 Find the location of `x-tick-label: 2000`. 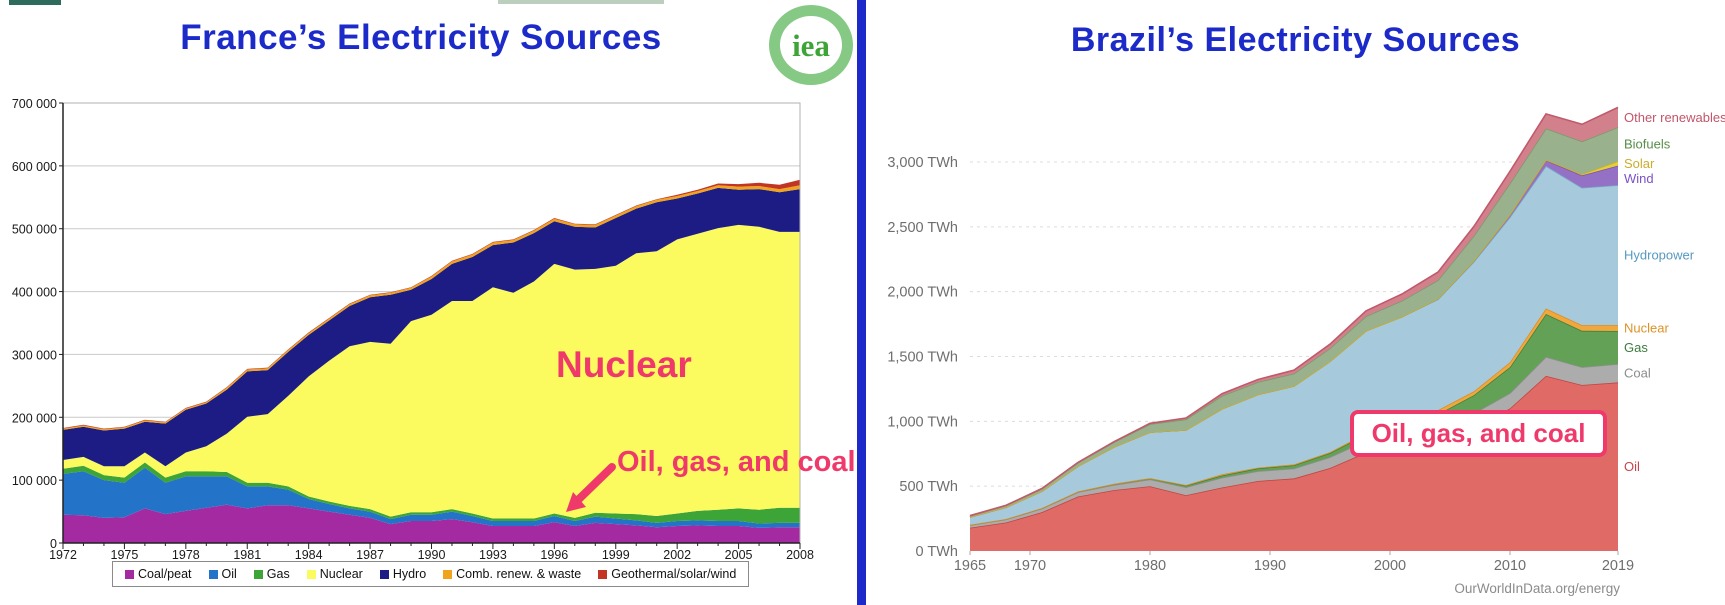

x-tick-label: 2000 is located at coordinates (1390, 566).